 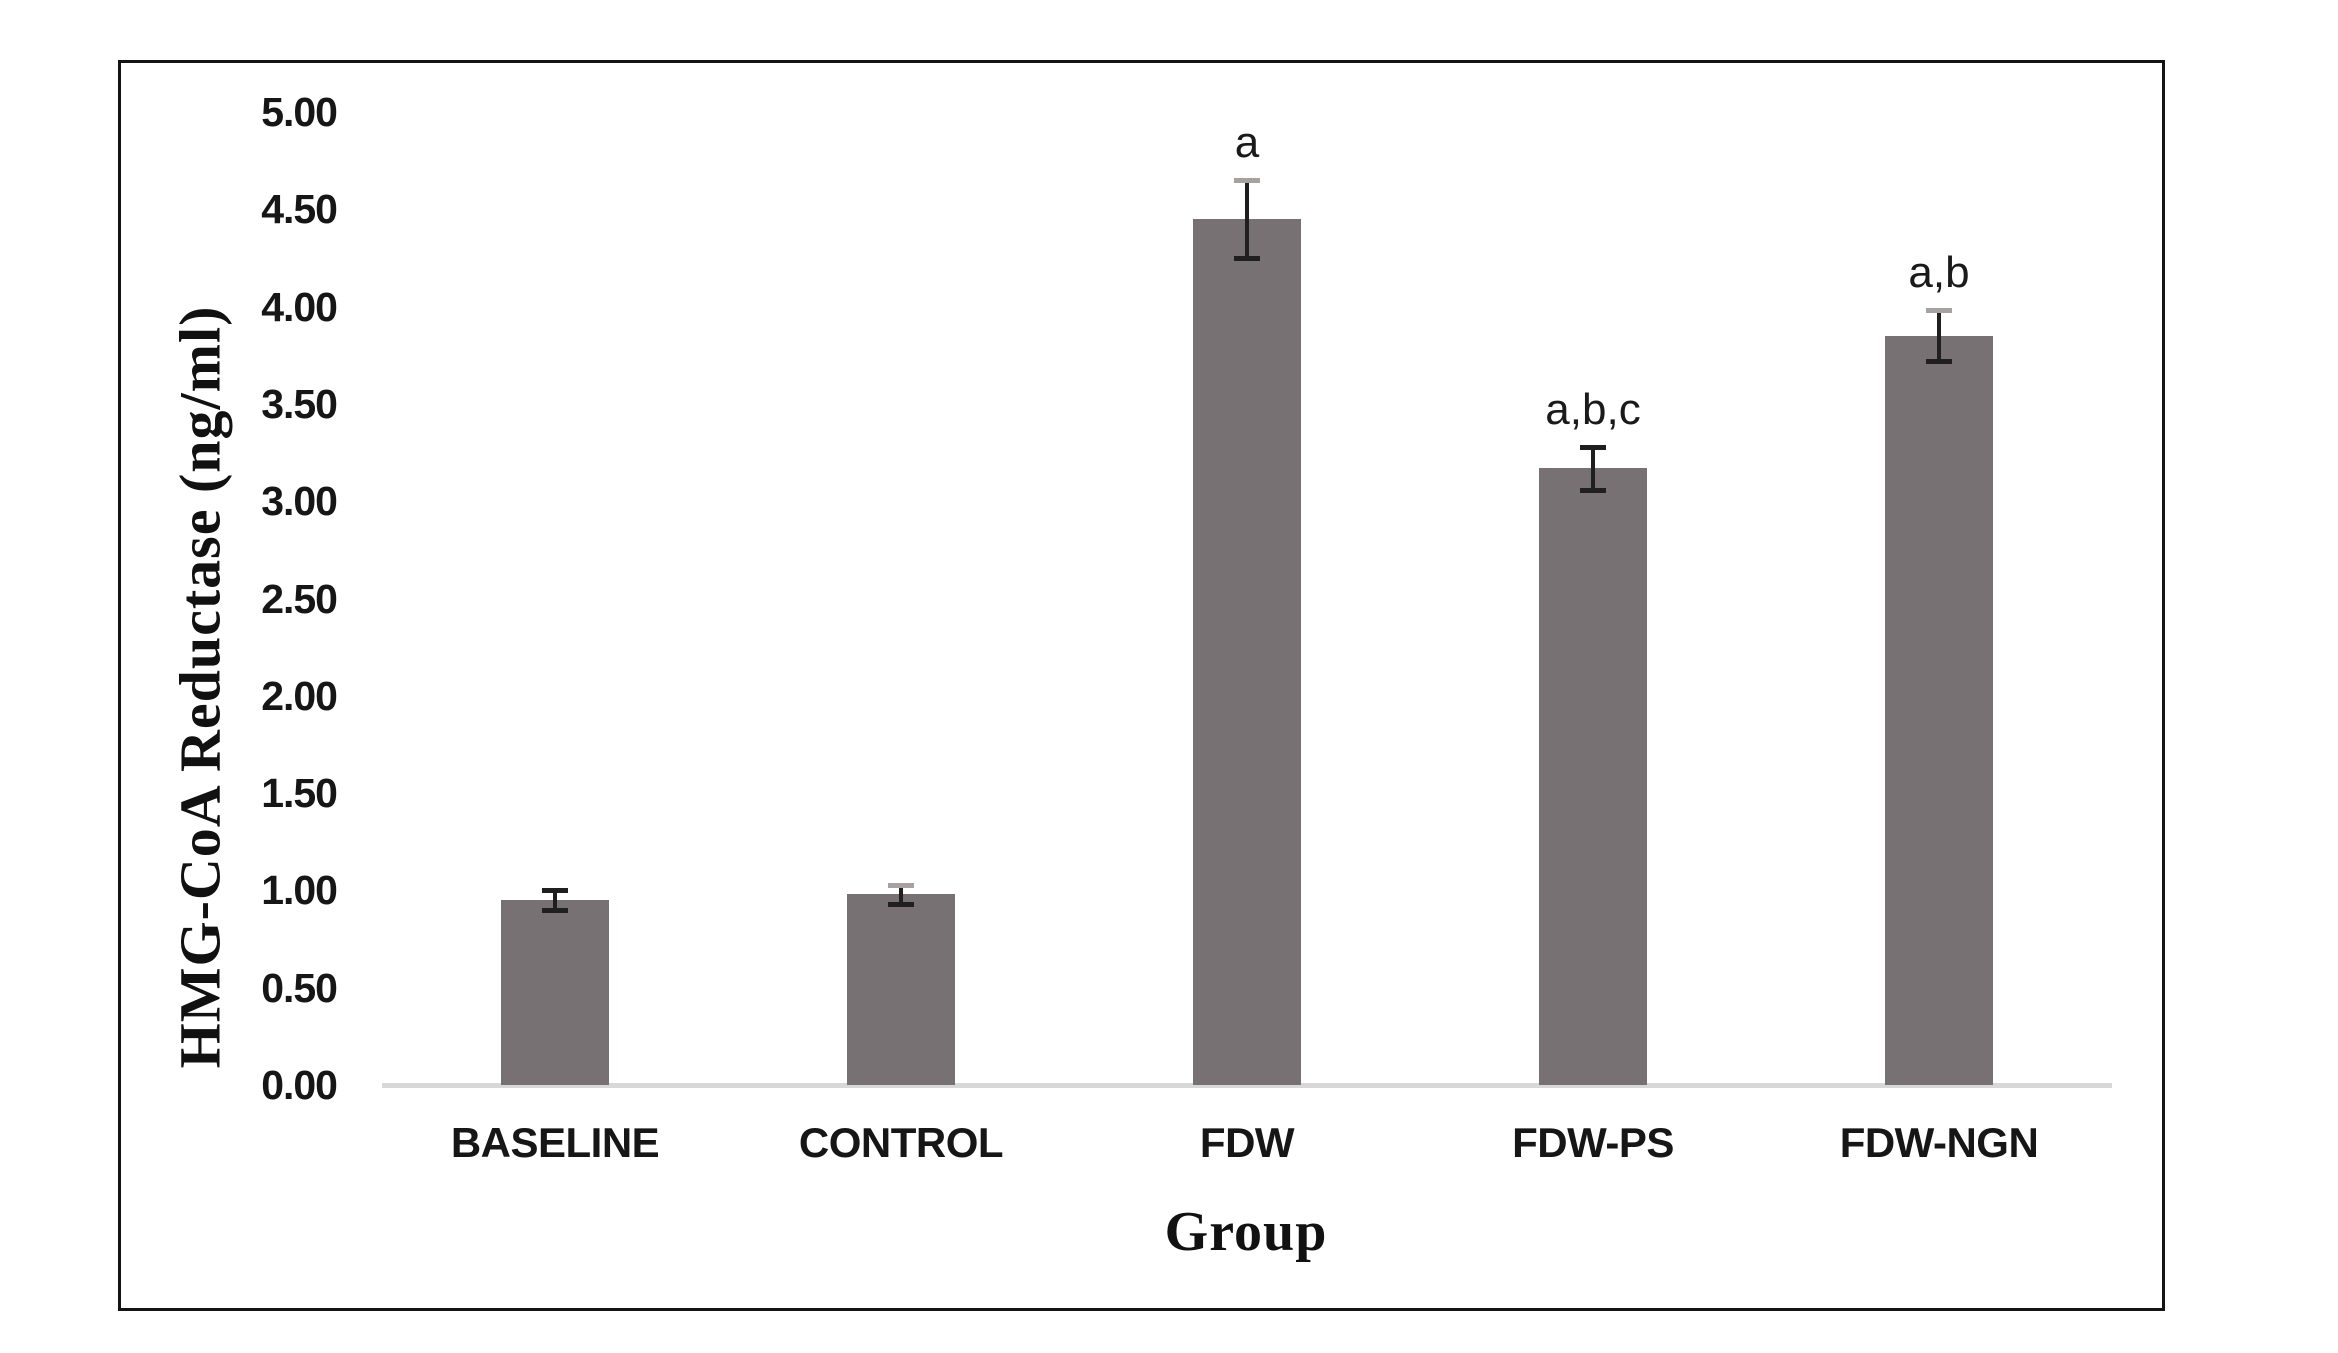 I want to click on y-tick-label: 1.00, so click(x=299, y=890).